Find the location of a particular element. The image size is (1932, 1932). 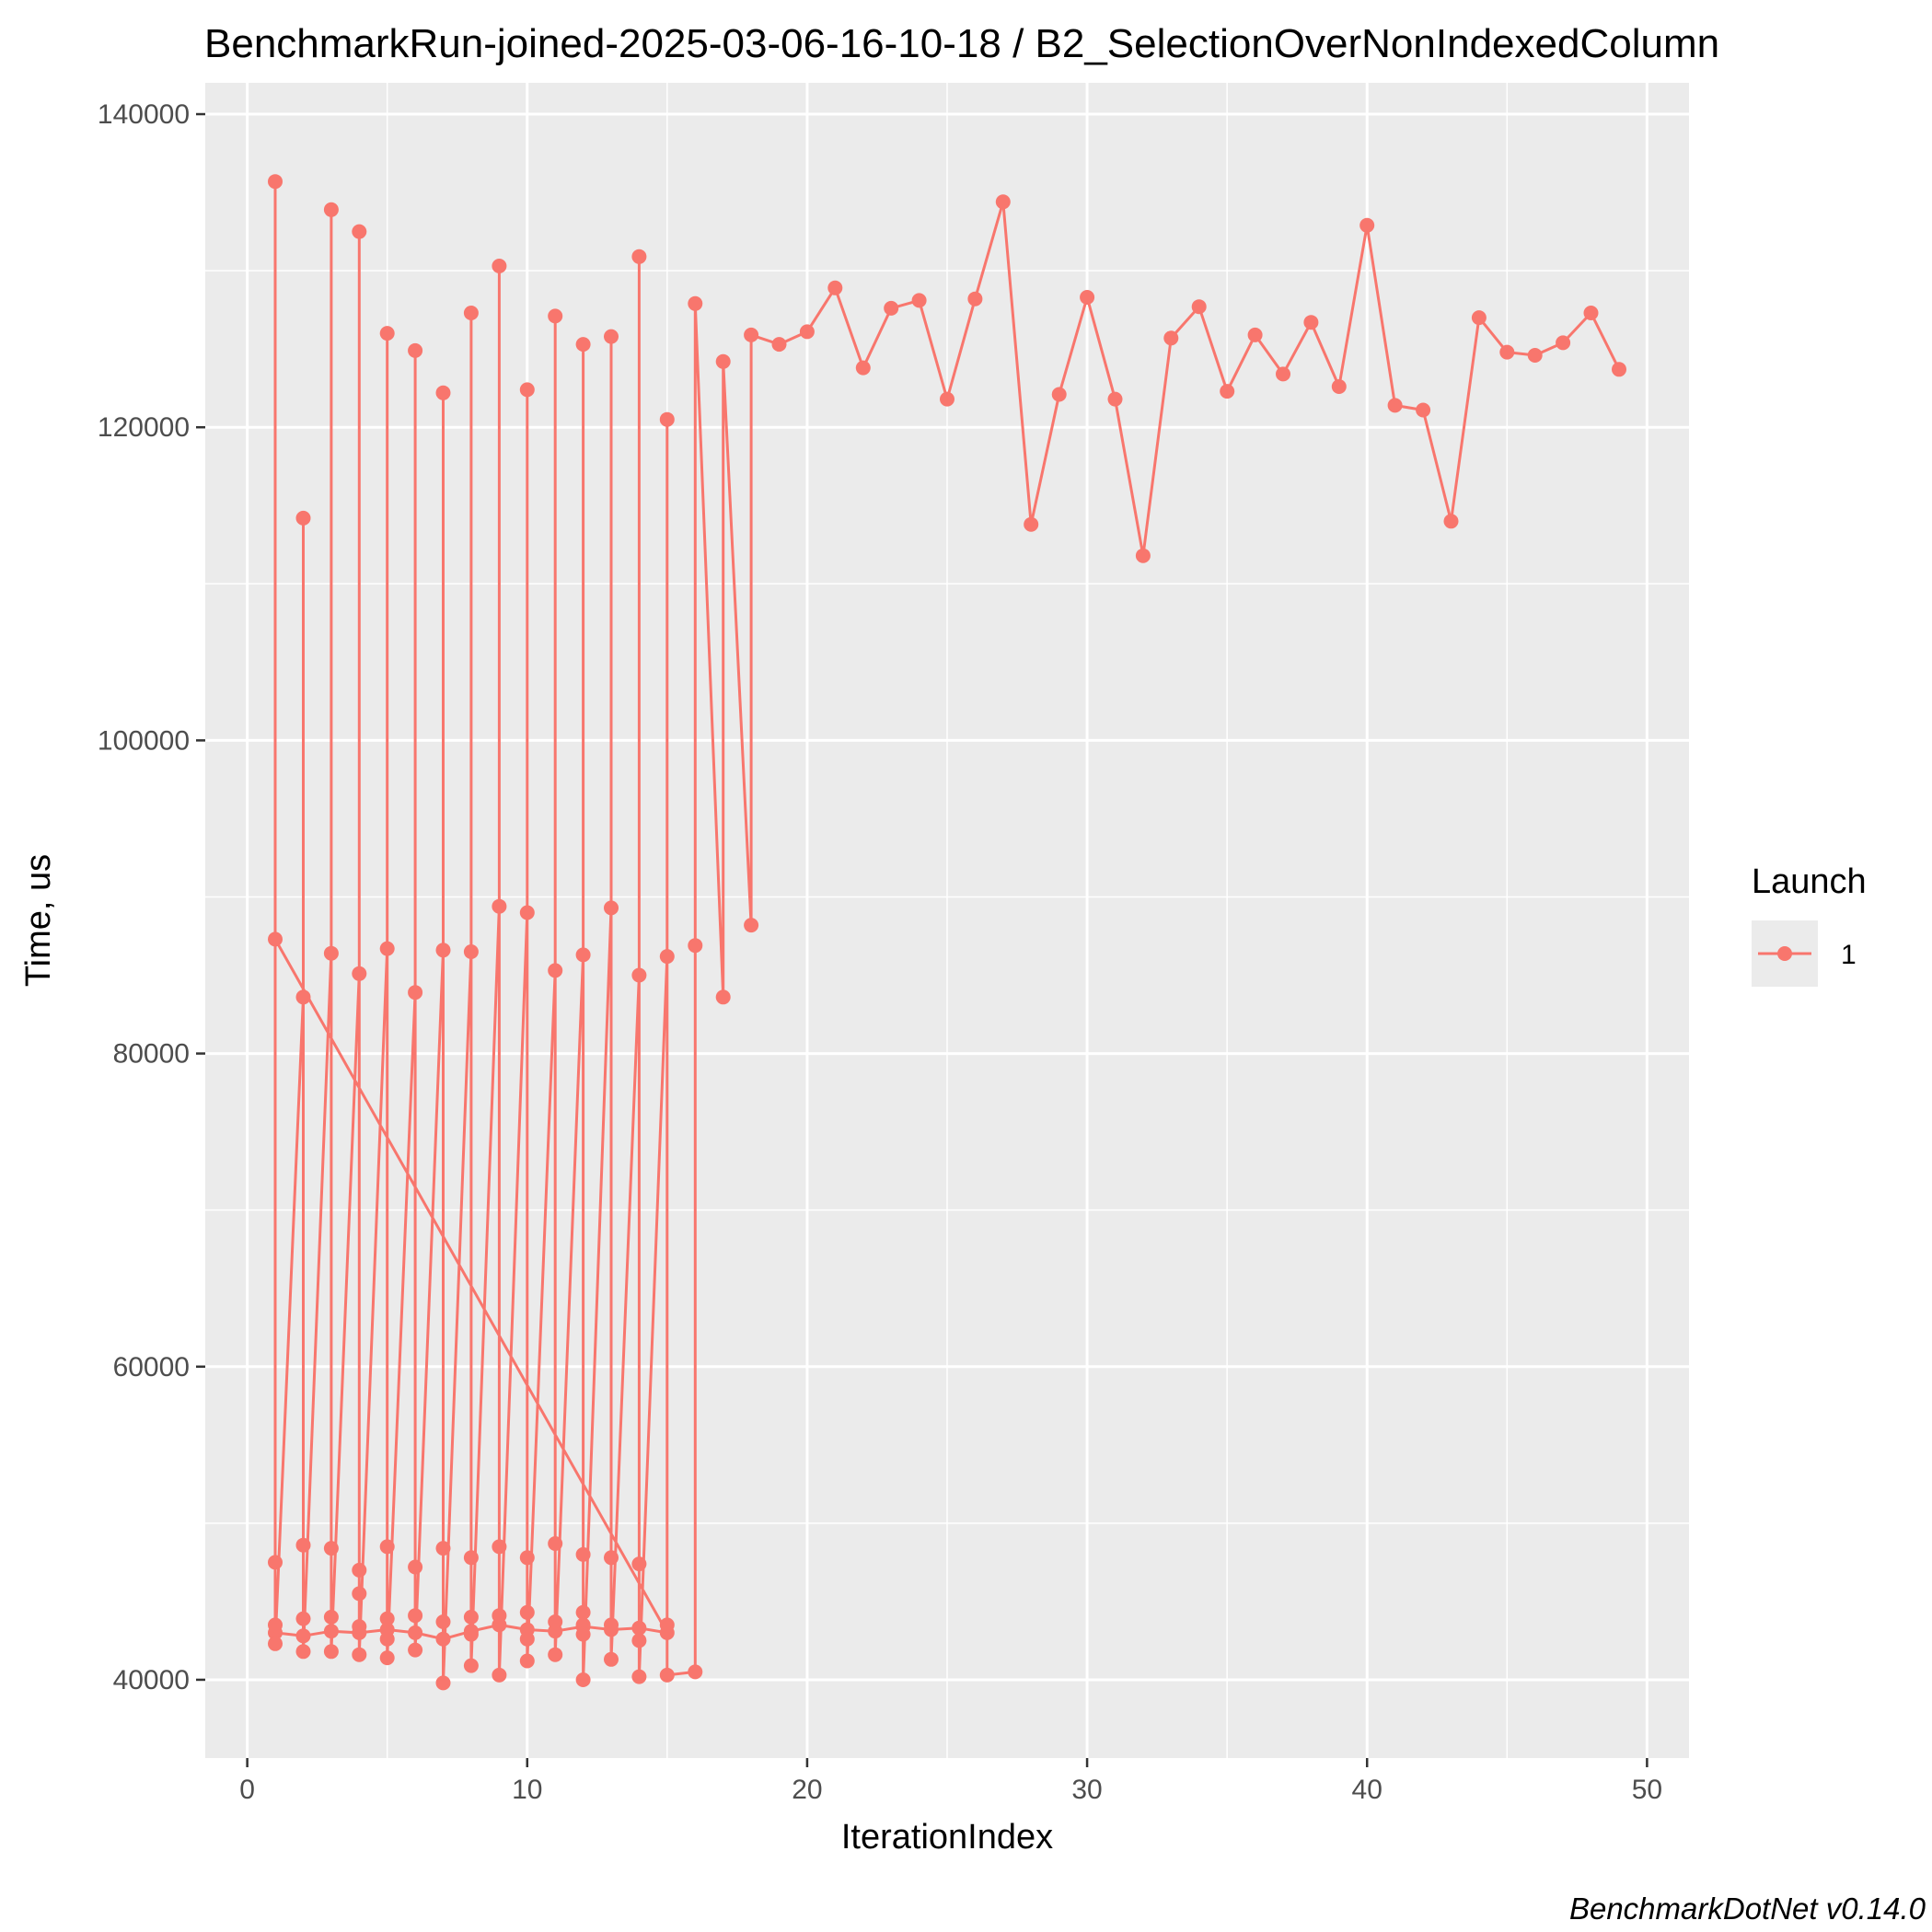

x-tick-label: 10 is located at coordinates (527, 1790).